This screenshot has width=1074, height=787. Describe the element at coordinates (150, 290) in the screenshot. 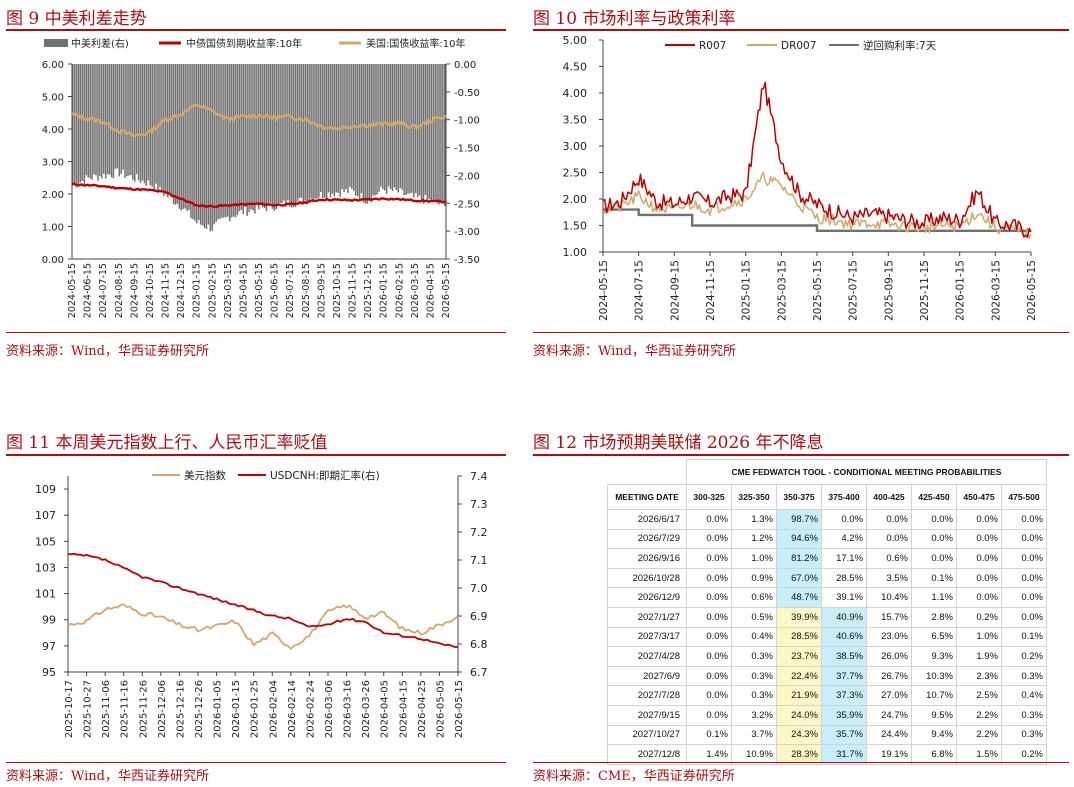

I see `x-tick-label: 2024-10-15` at that location.